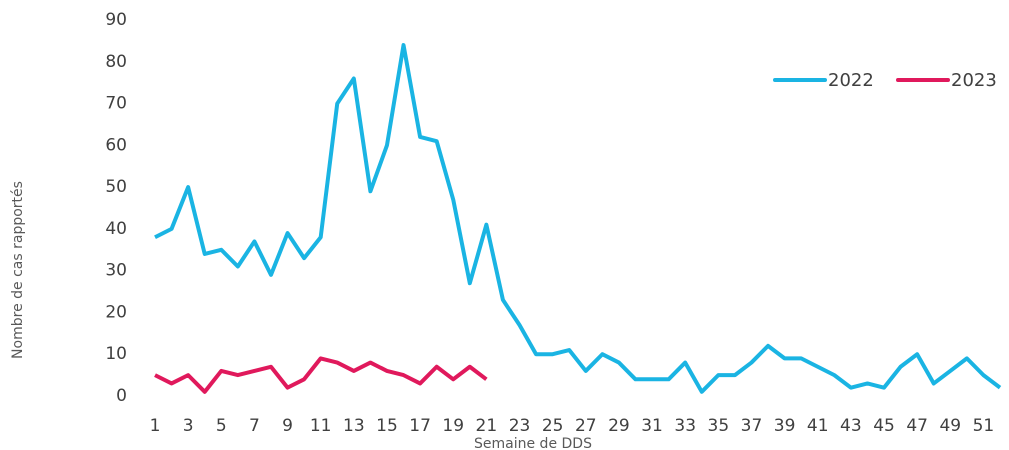 The height and width of the screenshot is (450, 1009). I want to click on x-tick-label: 7, so click(254, 426).